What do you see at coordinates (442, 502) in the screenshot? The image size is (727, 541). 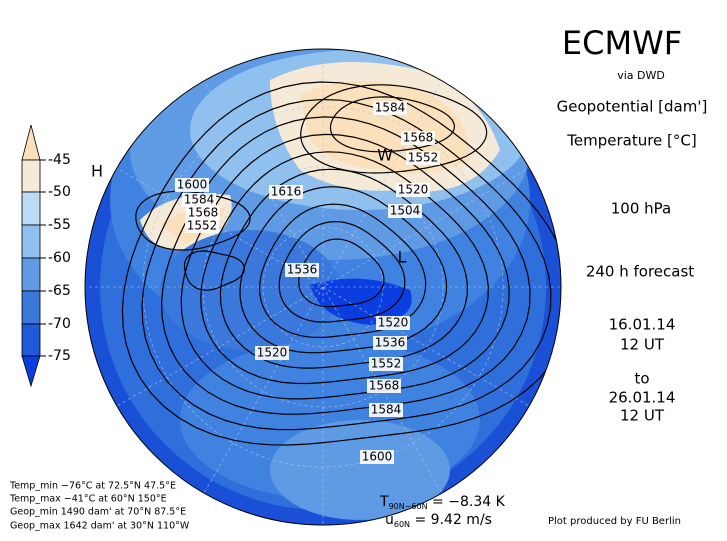 I see `mean-temp: T90N−60N = −8.34 K` at bounding box center [442, 502].